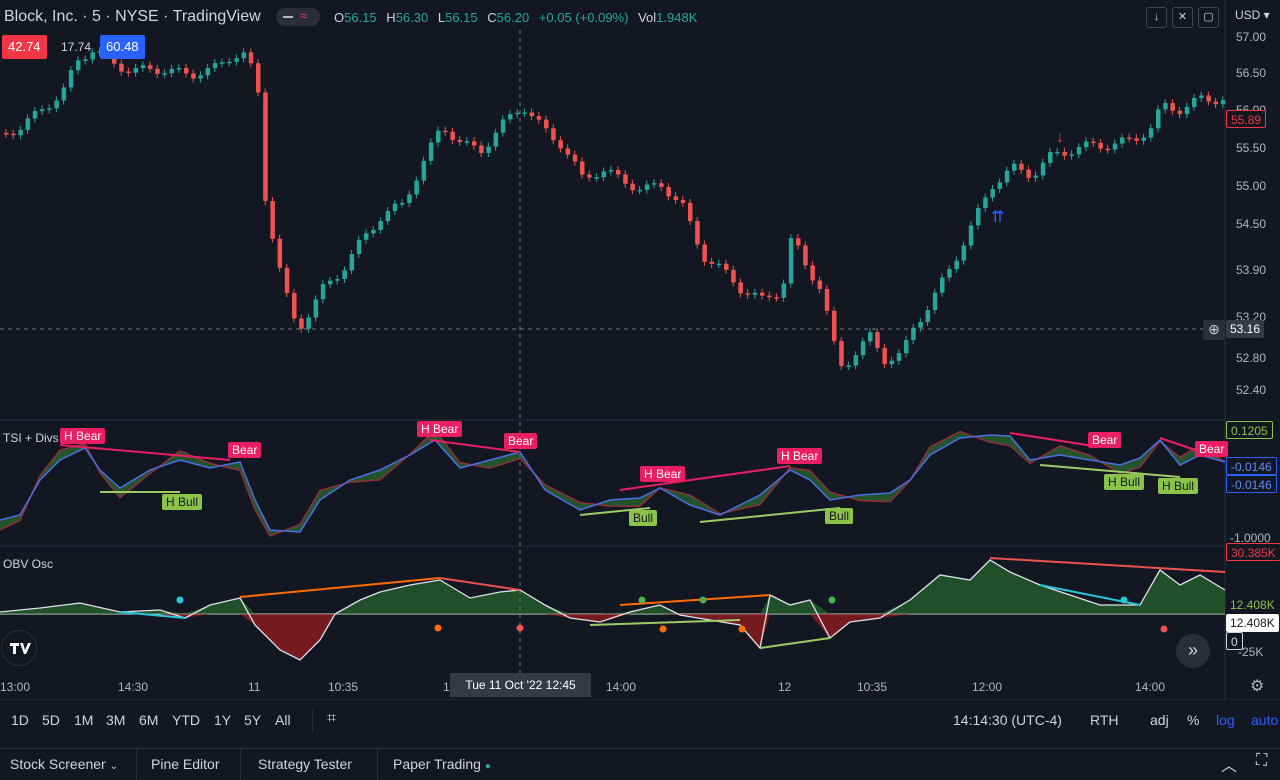 This screenshot has width=1280, height=780. Describe the element at coordinates (1251, 358) in the screenshot. I see `price-axis-tick: 52.80` at that location.